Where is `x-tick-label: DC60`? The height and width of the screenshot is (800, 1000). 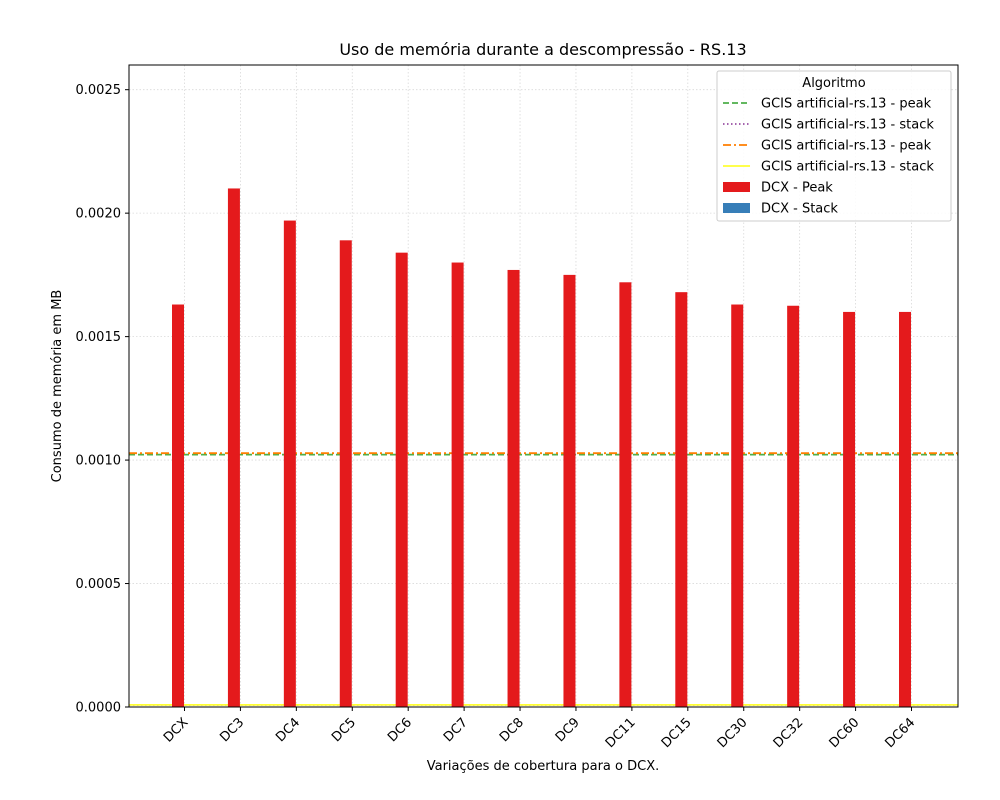 x-tick-label: DC60 is located at coordinates (845, 733).